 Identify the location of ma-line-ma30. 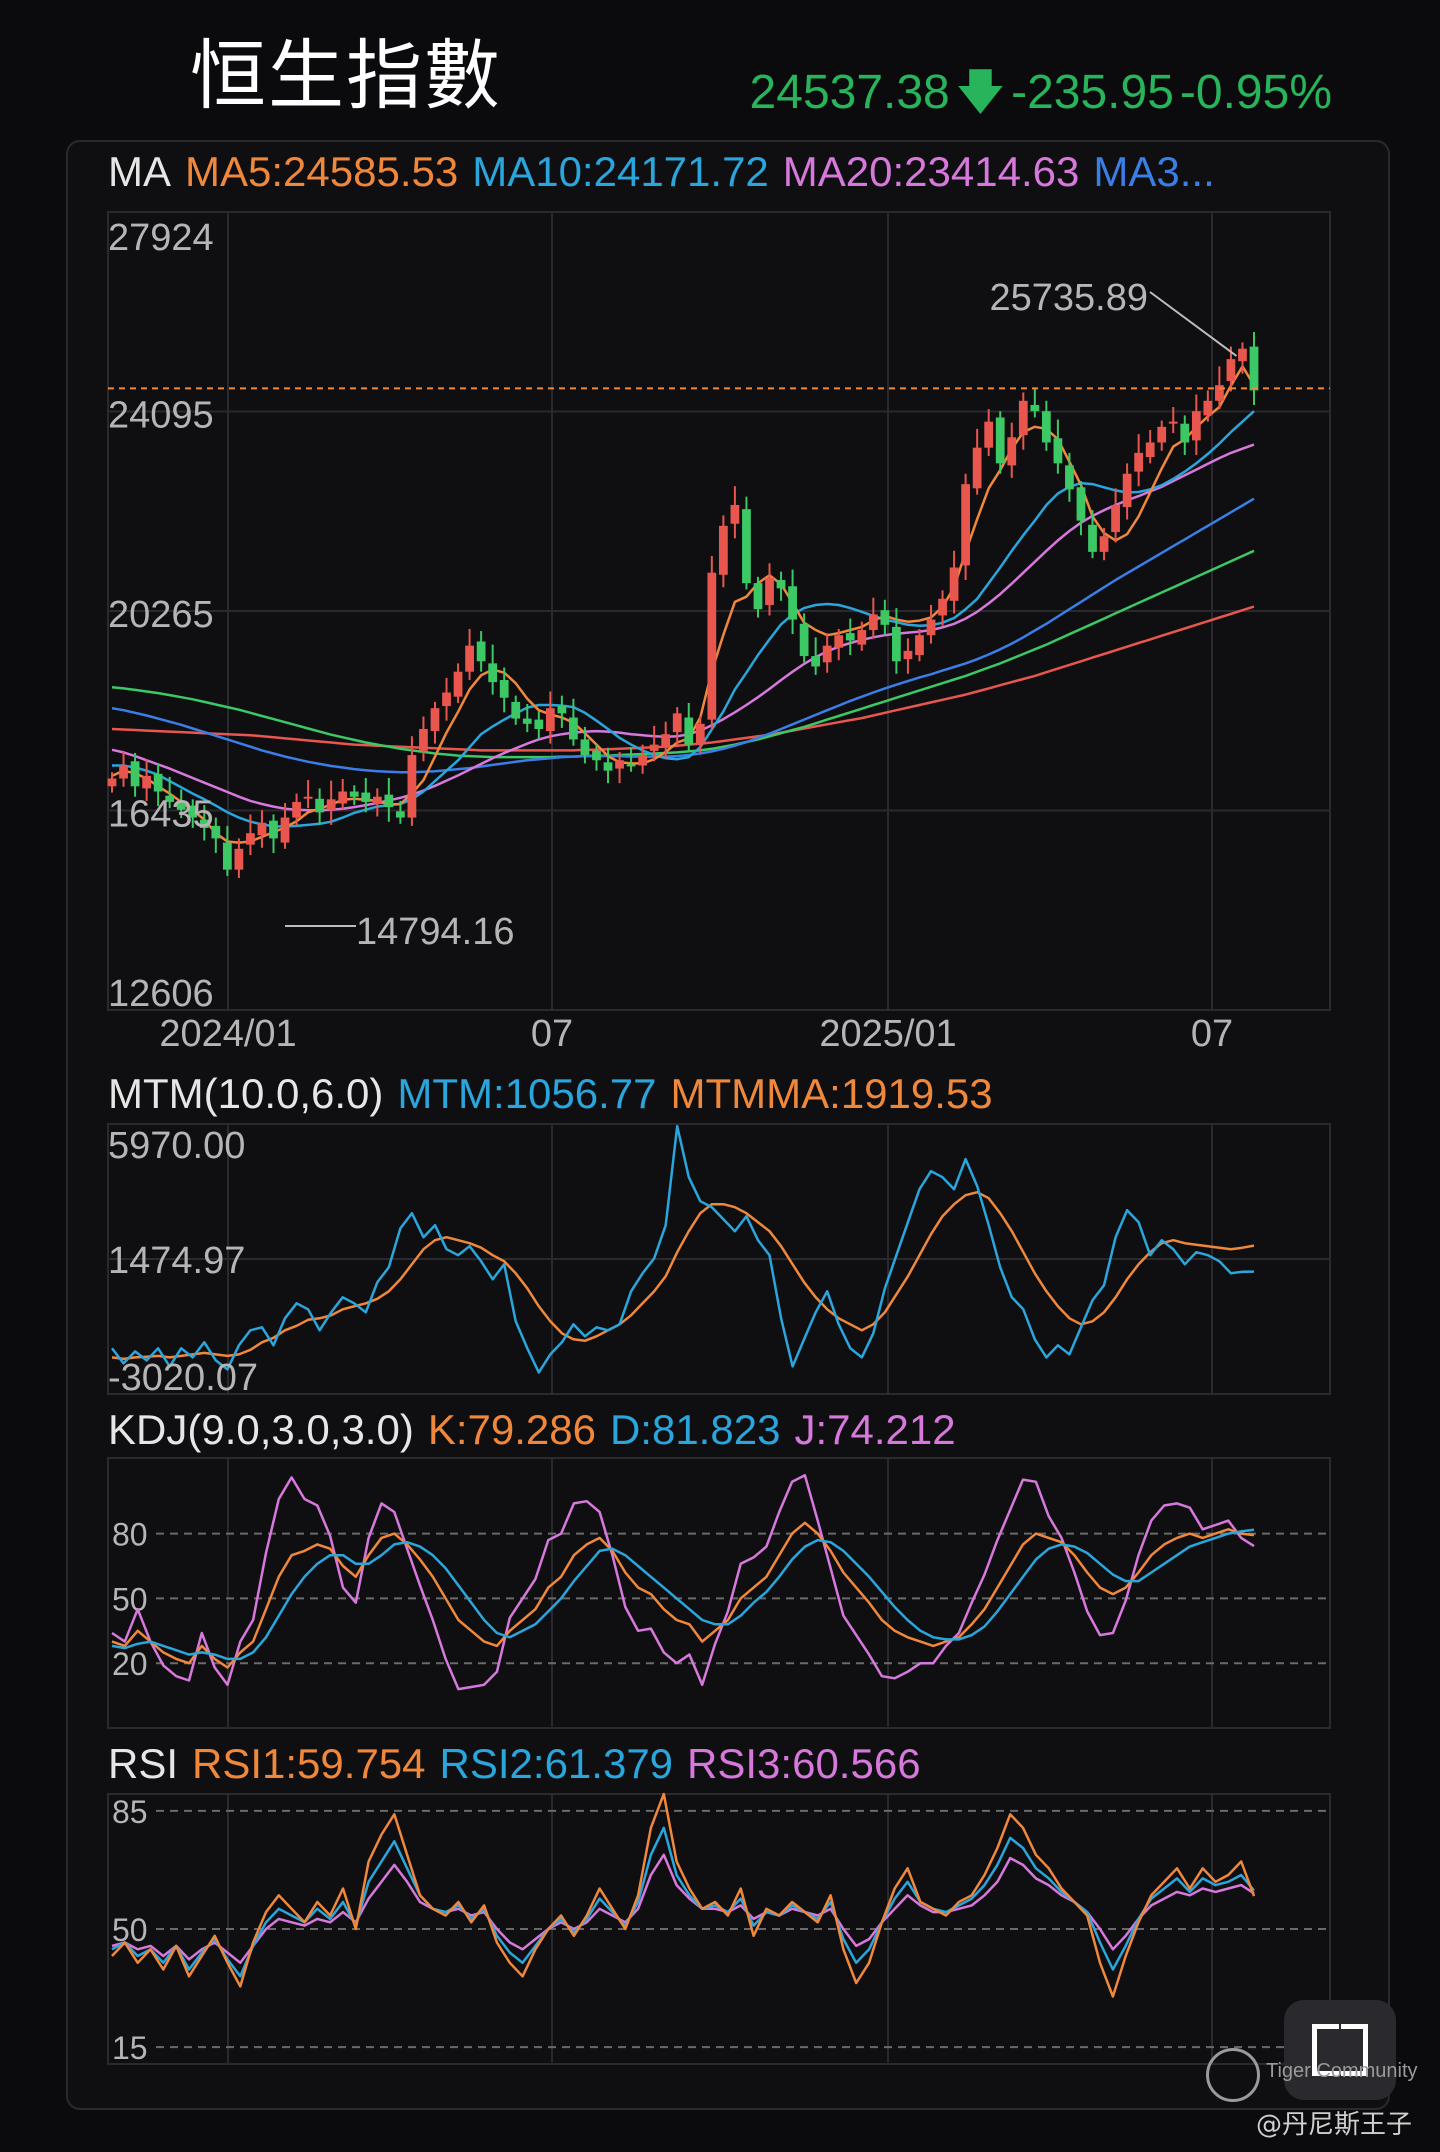
(683, 635).